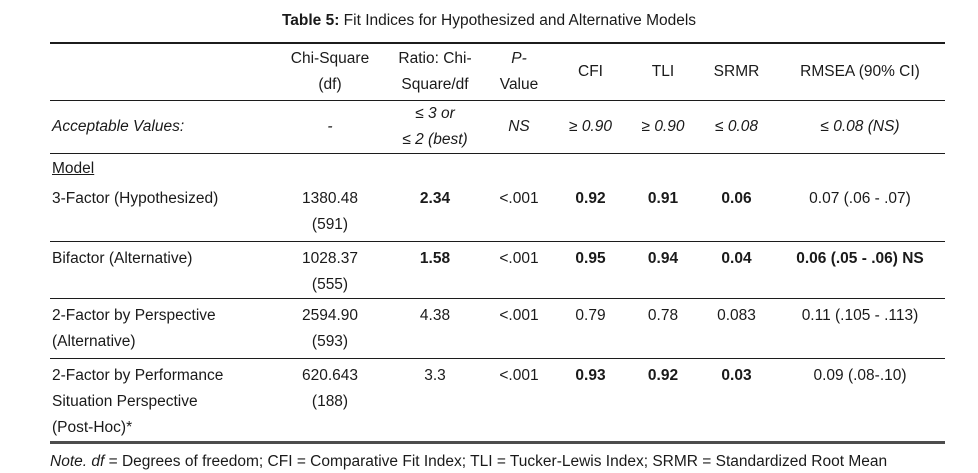 Image resolution: width=978 pixels, height=473 pixels. What do you see at coordinates (122, 258) in the screenshot?
I see `model-name: Bifactor (Alternative)` at bounding box center [122, 258].